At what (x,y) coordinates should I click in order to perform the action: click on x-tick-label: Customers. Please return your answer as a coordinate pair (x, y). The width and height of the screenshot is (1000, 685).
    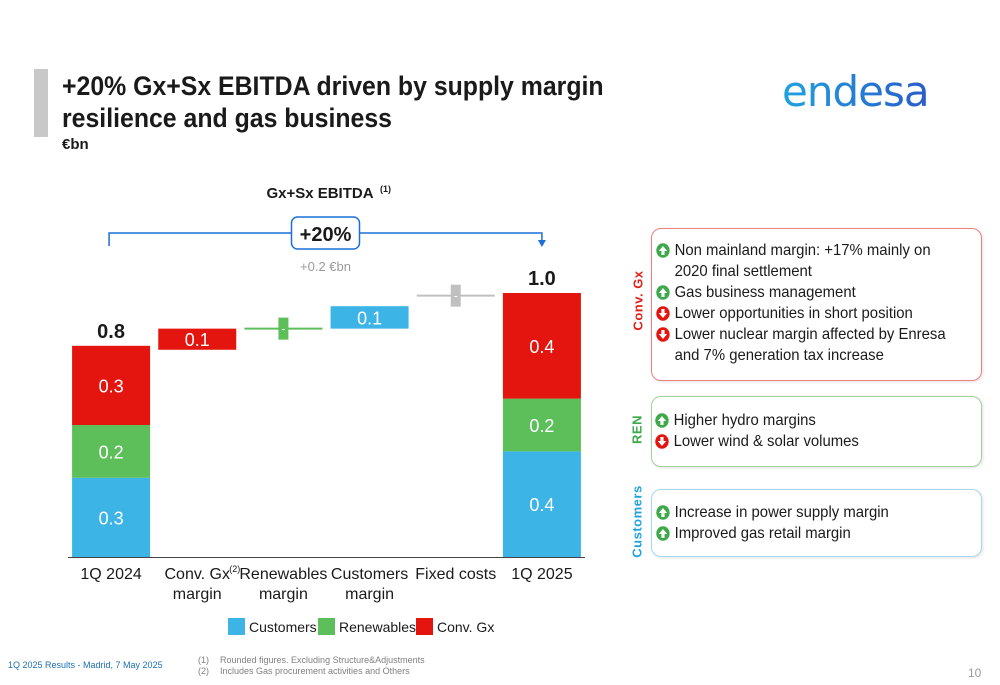
    Looking at the image, I should click on (369, 574).